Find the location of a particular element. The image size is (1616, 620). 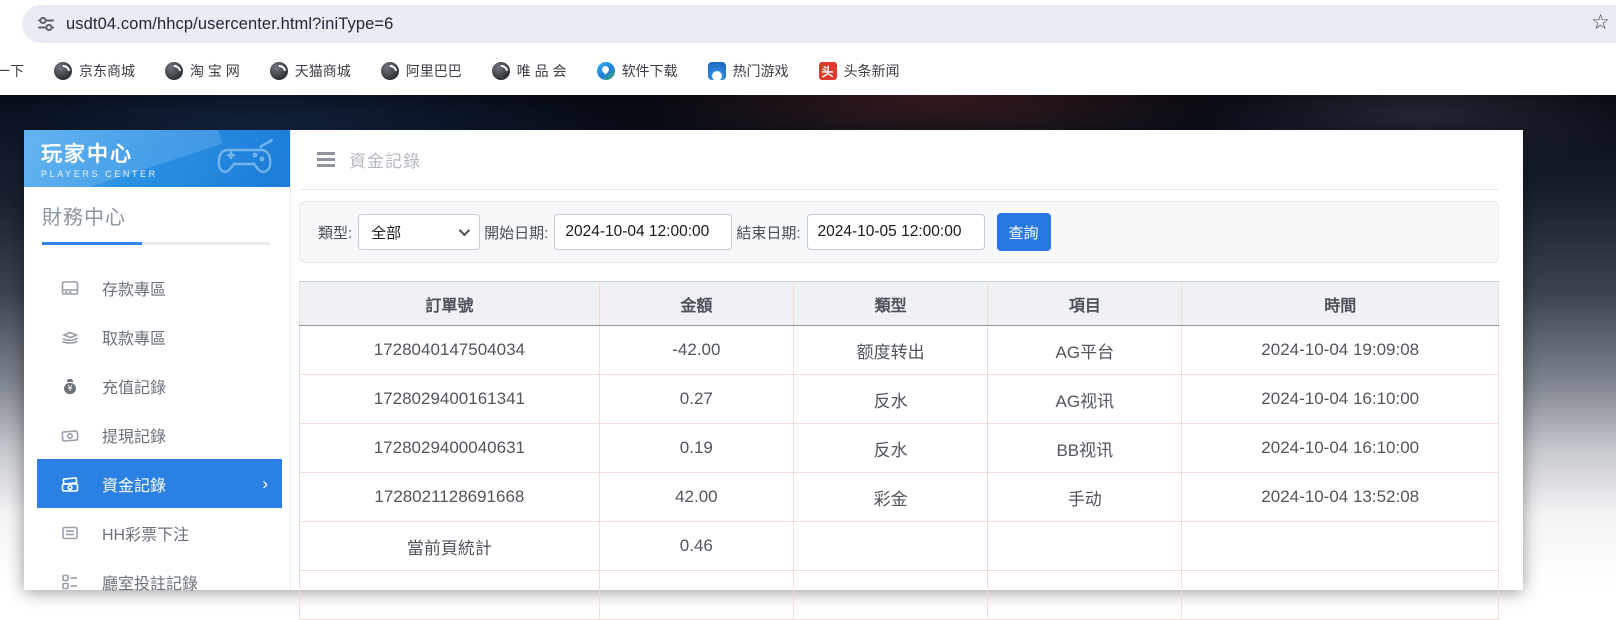

col-project: 項目 is located at coordinates (1085, 303).